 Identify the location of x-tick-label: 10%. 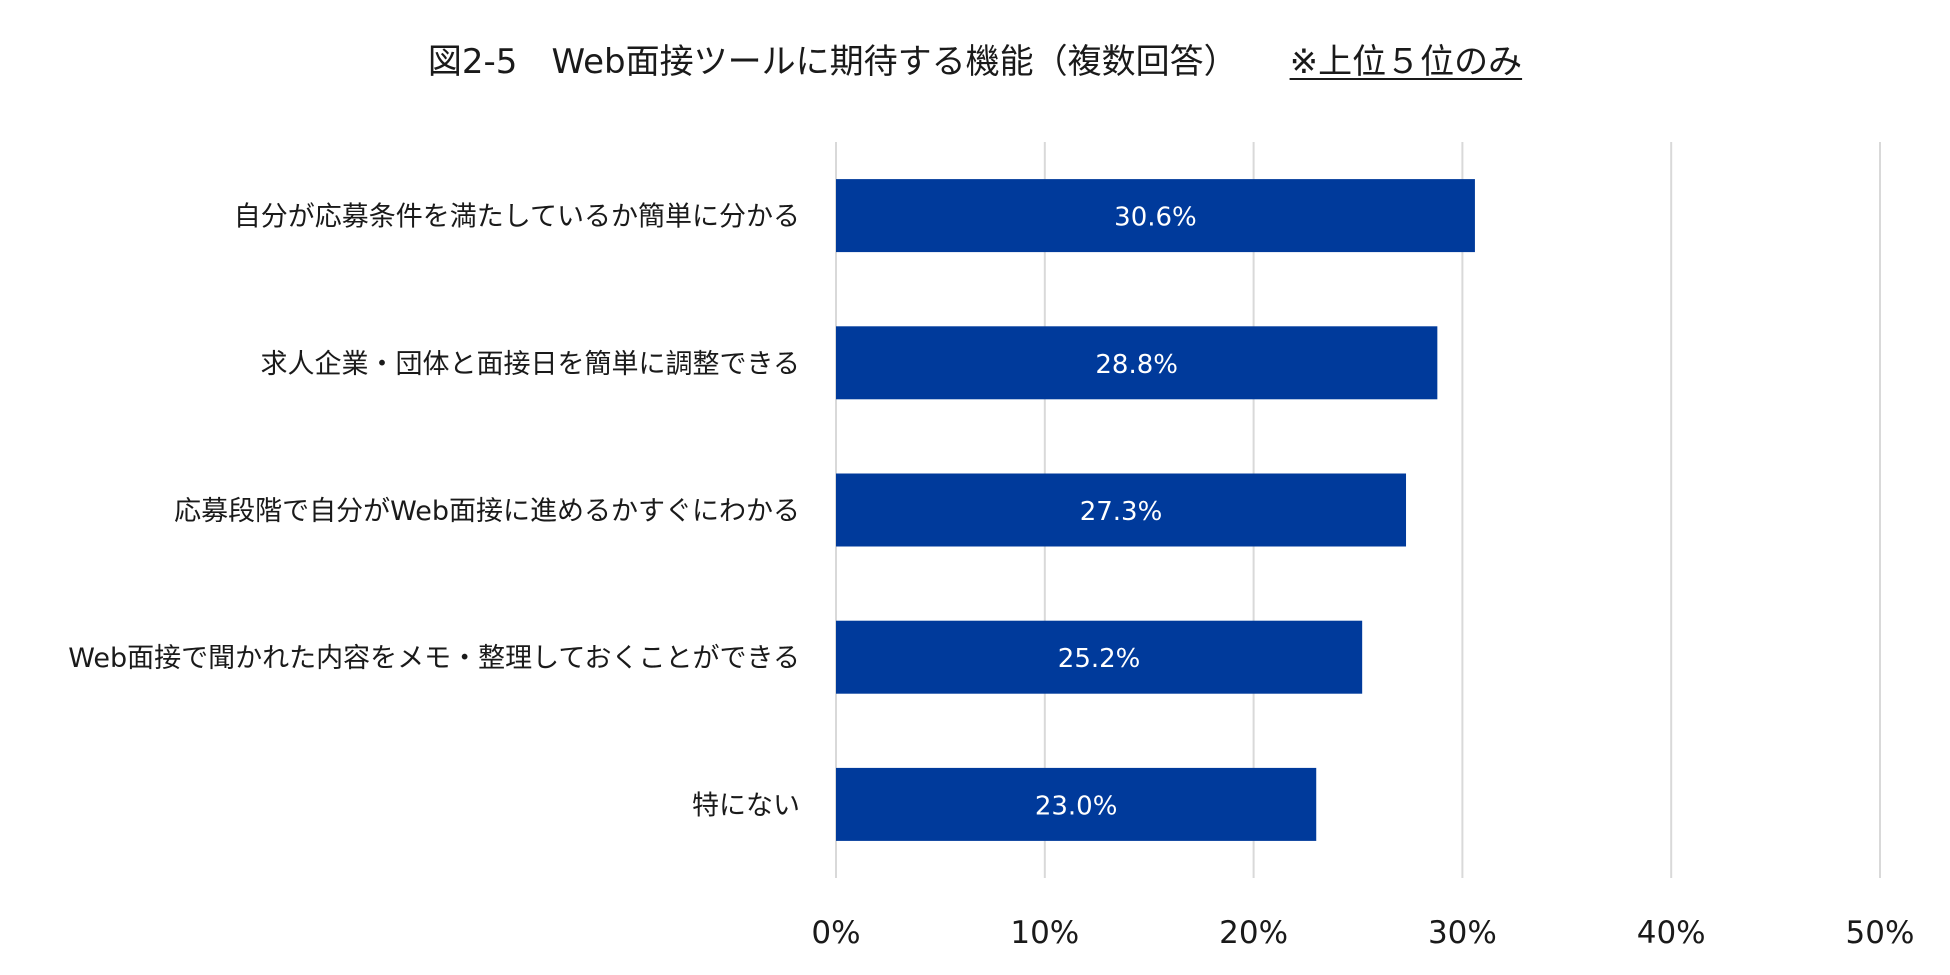
(1044, 933).